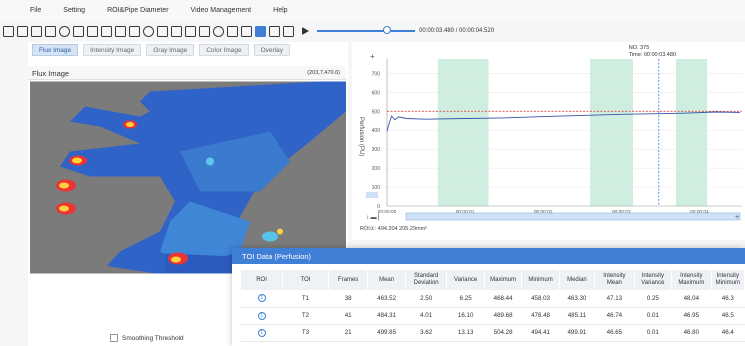  I want to click on col-toi: TOI, so click(305, 280).